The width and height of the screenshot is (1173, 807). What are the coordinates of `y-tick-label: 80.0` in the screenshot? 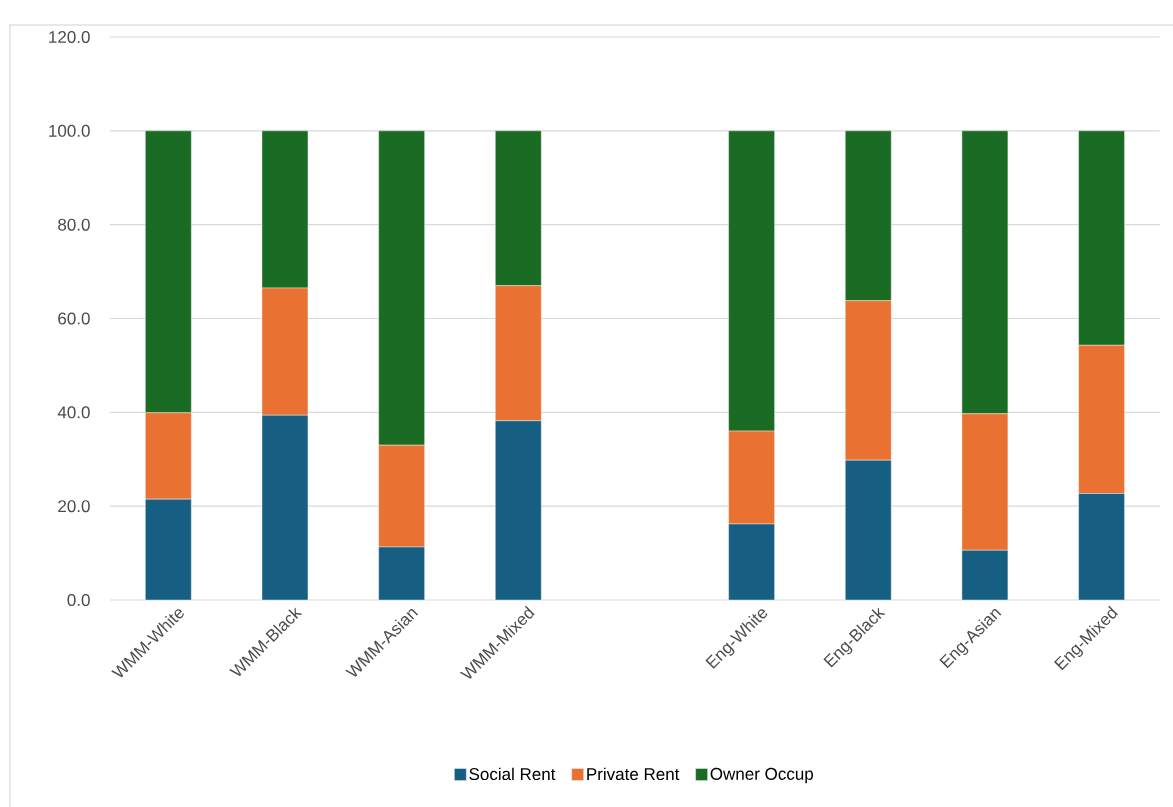 It's located at (74, 224).